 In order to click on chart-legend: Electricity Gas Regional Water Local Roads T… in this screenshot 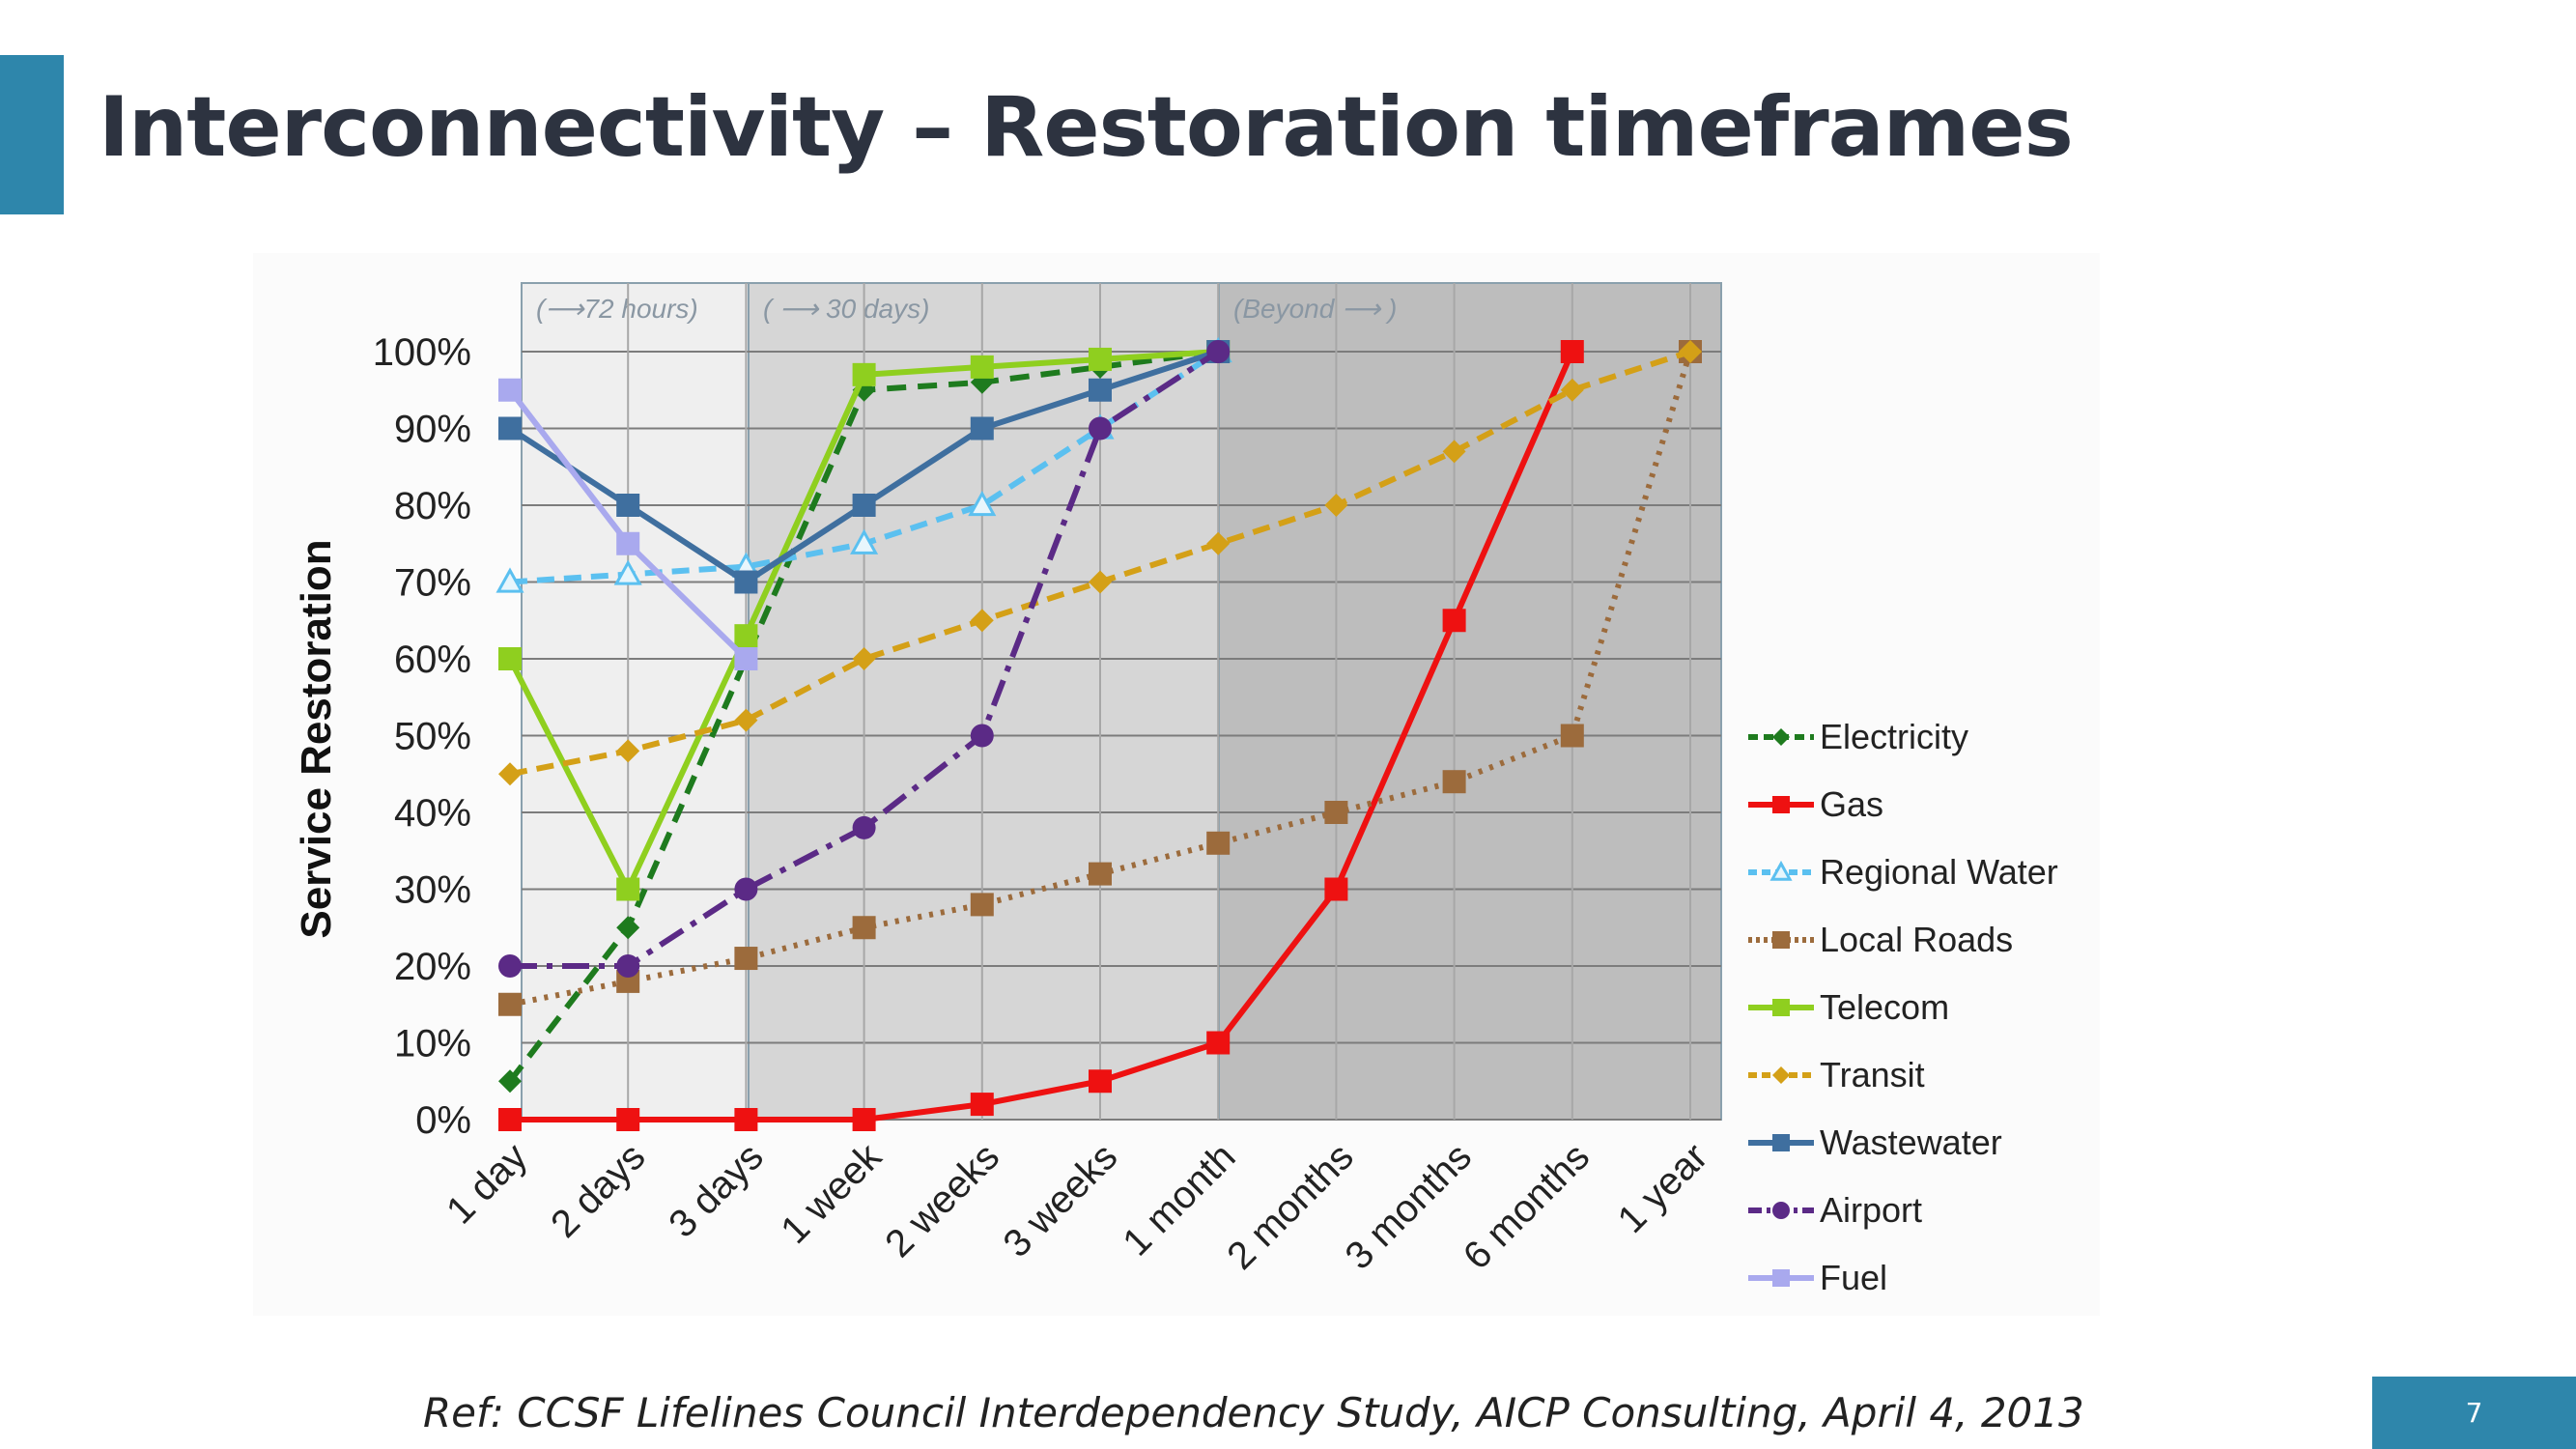, I will do `click(1903, 1007)`.